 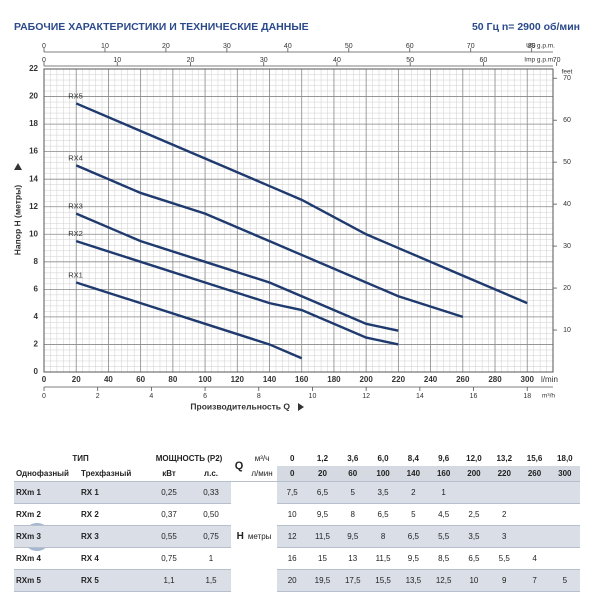 I want to click on y-tick-label: 4, so click(x=36, y=316).